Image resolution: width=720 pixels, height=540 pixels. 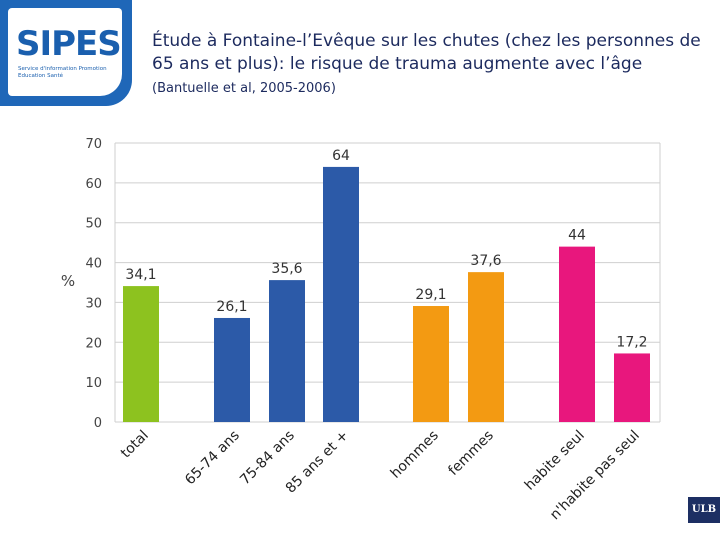 What do you see at coordinates (93, 264) in the screenshot?
I see `y-tick-label: 40` at bounding box center [93, 264].